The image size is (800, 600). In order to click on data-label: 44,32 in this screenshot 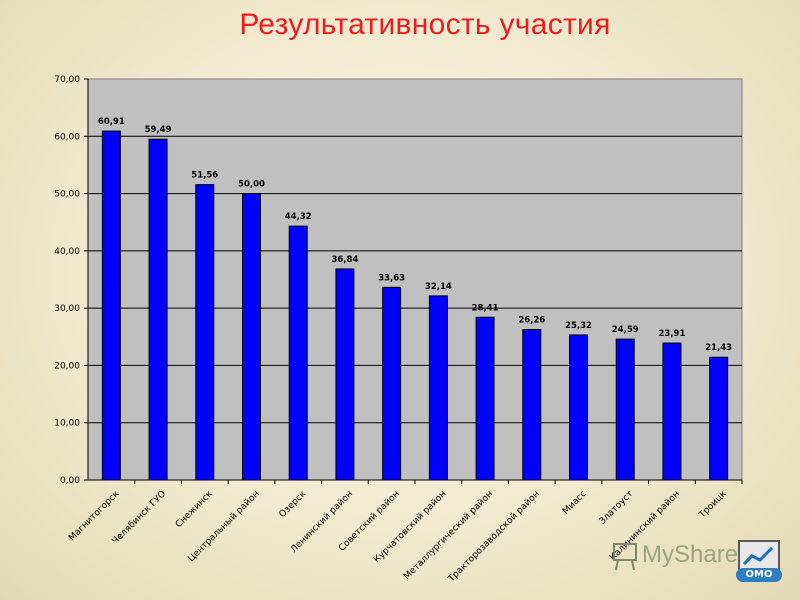, I will do `click(298, 217)`.